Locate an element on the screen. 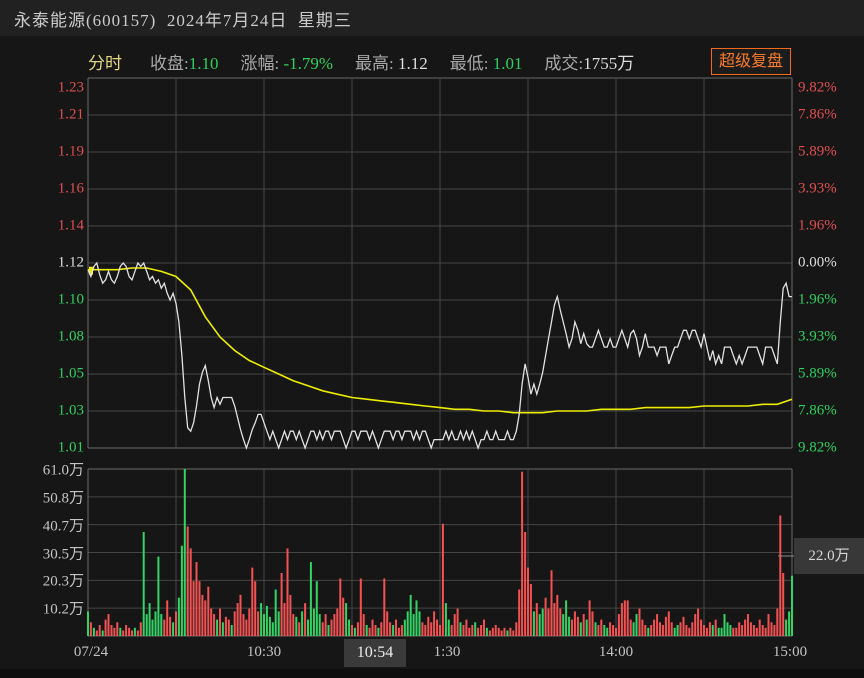 The height and width of the screenshot is (678, 864). price-axis-label: 1.03 is located at coordinates (70, 410).